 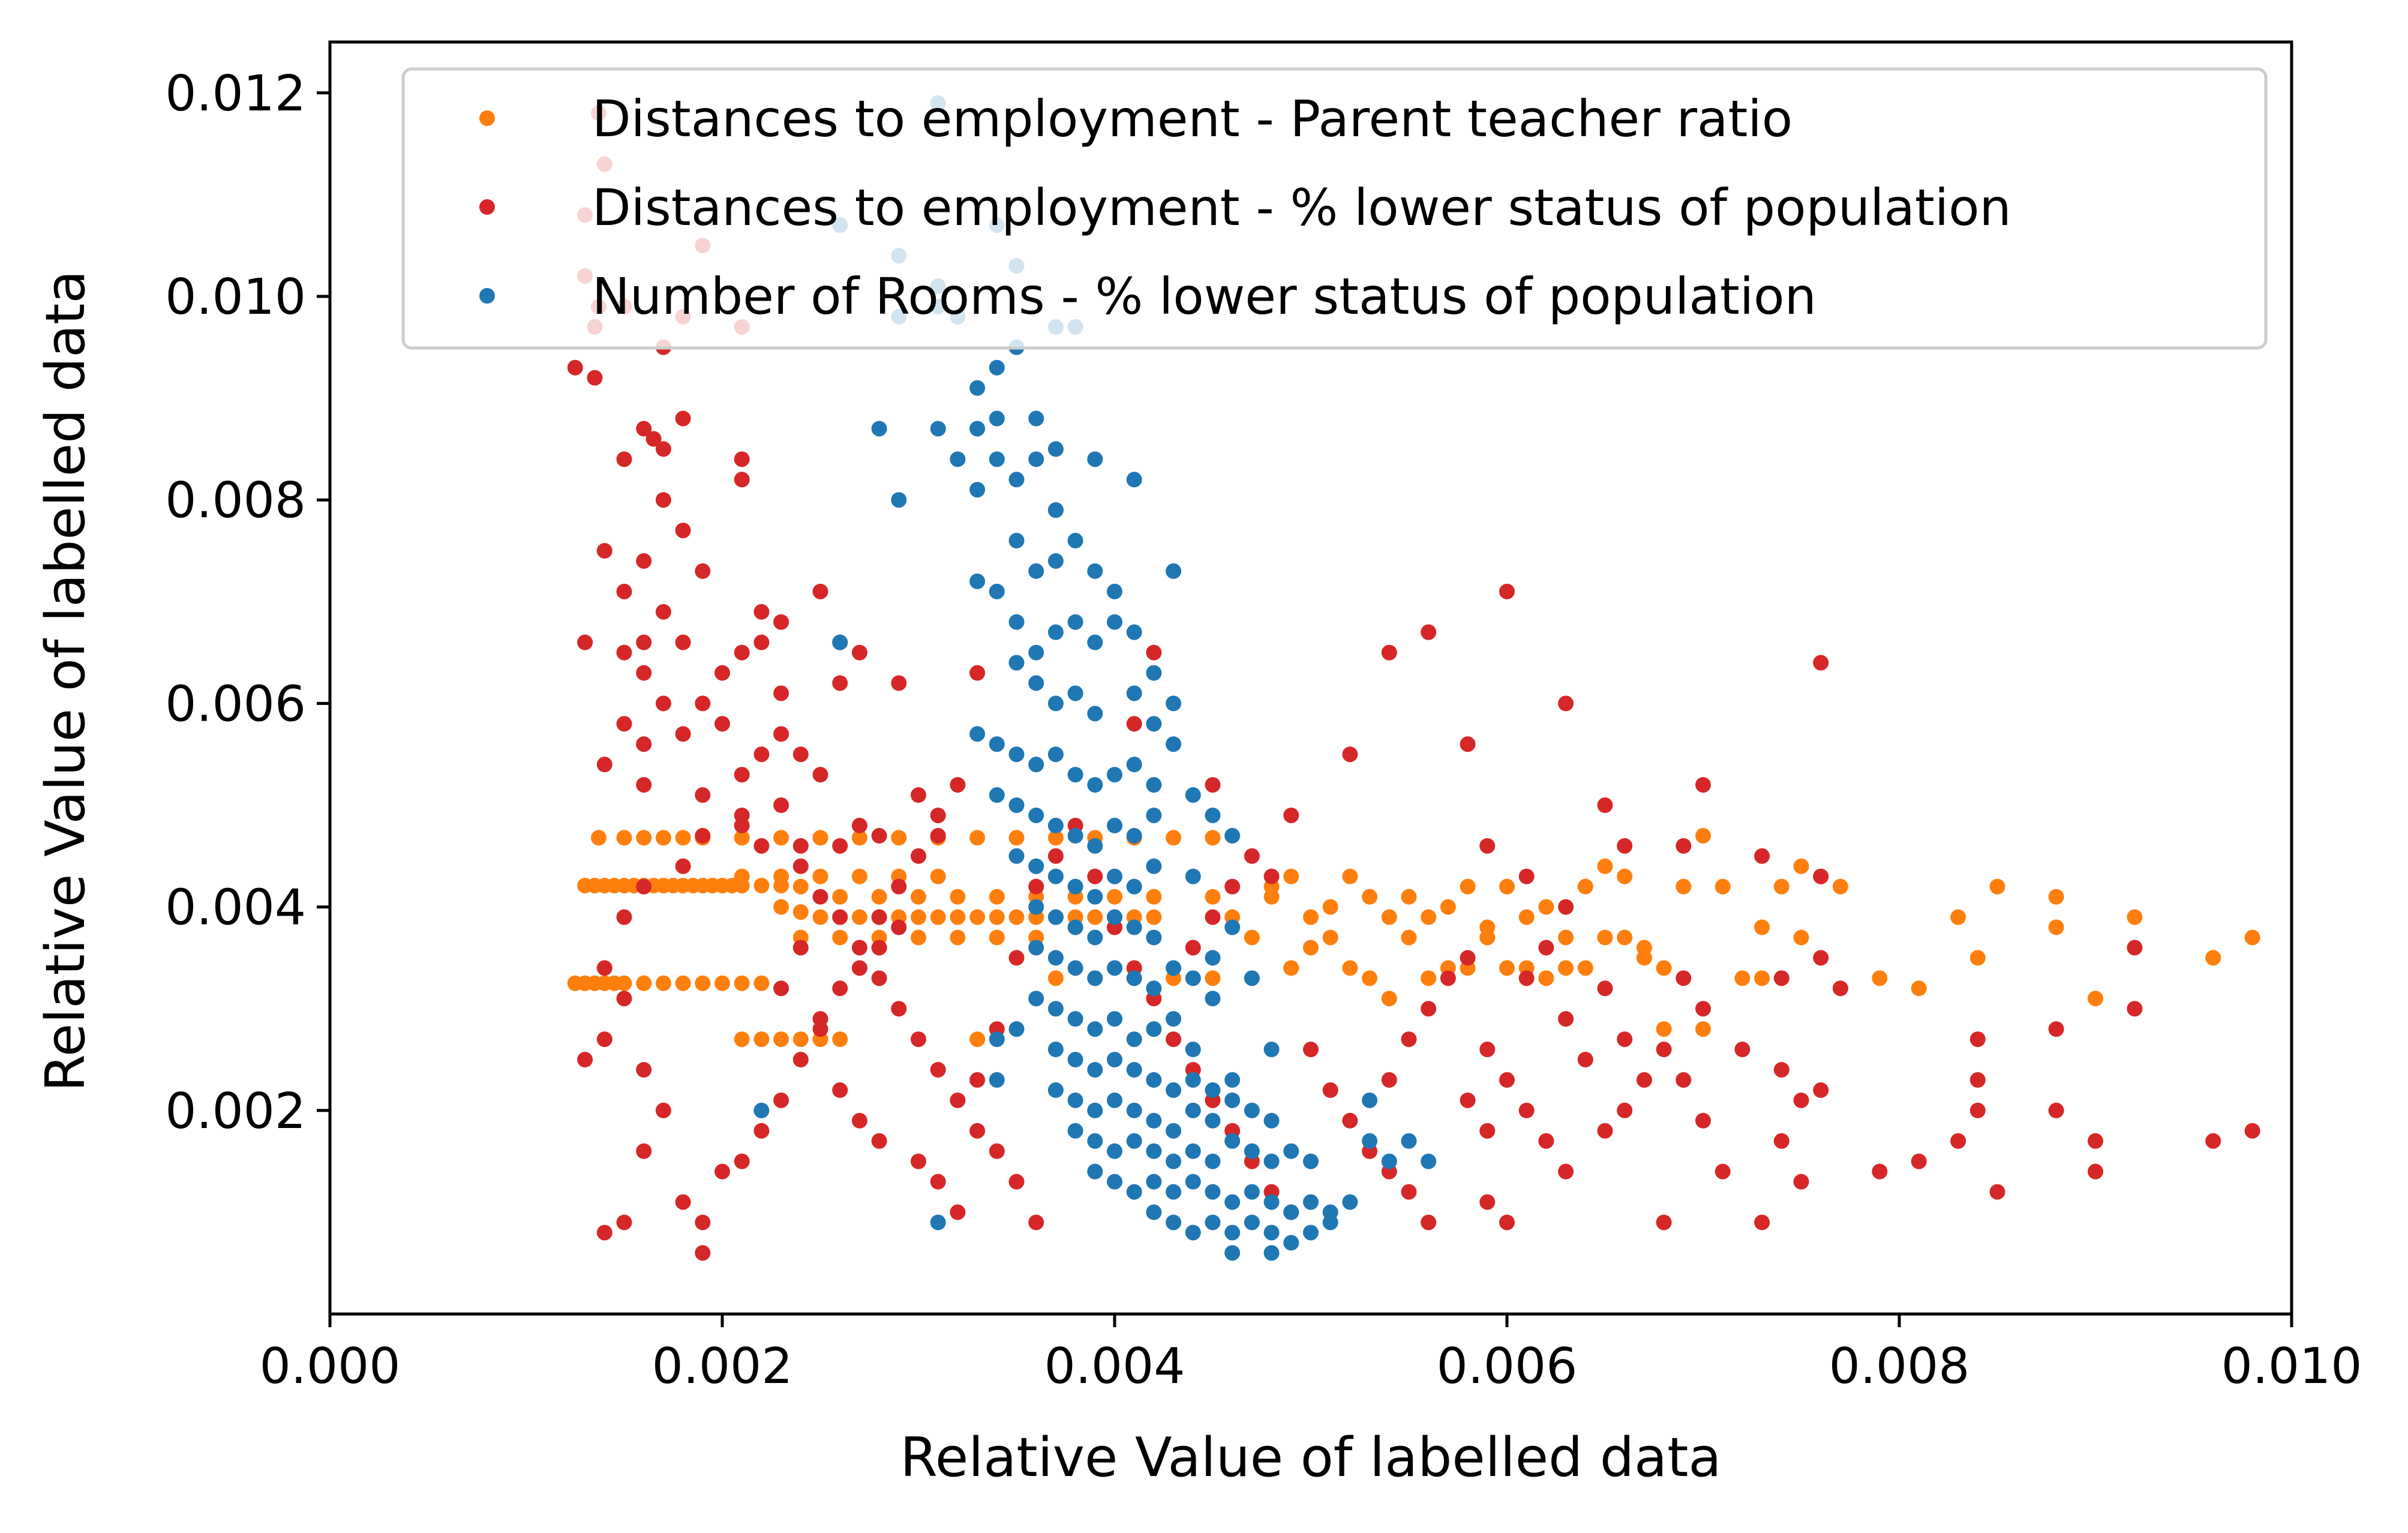 What do you see at coordinates (723, 1366) in the screenshot?
I see `x-tick-label: 0.002` at bounding box center [723, 1366].